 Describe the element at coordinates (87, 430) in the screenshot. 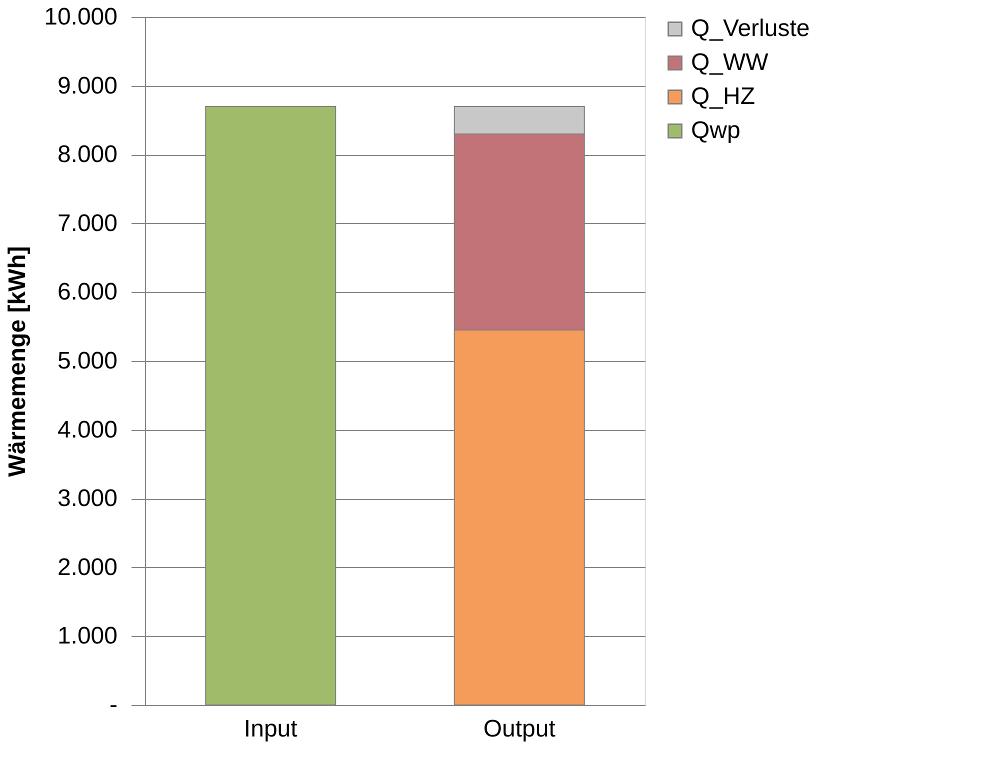

I see `y-tick-label: 4.000` at that location.